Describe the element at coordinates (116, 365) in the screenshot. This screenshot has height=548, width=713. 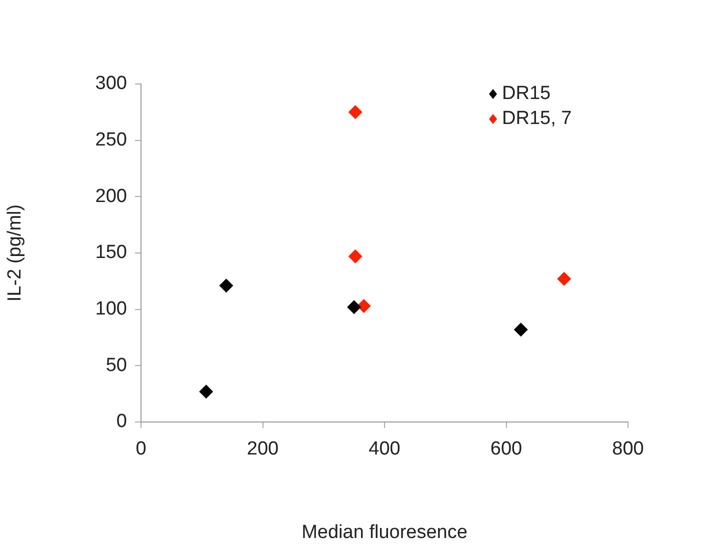
I see `y-tick-label: 50` at that location.